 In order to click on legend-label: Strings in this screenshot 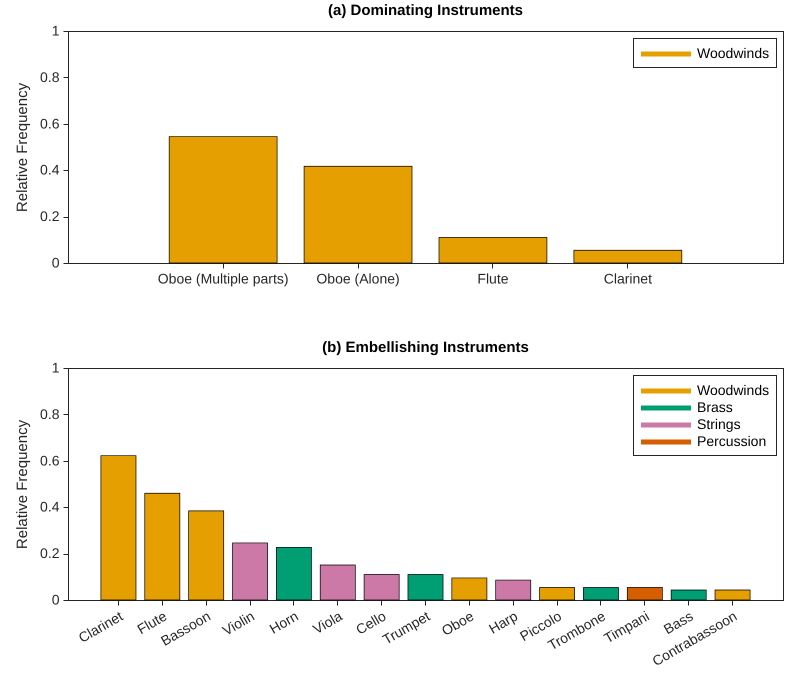, I will do `click(719, 424)`.